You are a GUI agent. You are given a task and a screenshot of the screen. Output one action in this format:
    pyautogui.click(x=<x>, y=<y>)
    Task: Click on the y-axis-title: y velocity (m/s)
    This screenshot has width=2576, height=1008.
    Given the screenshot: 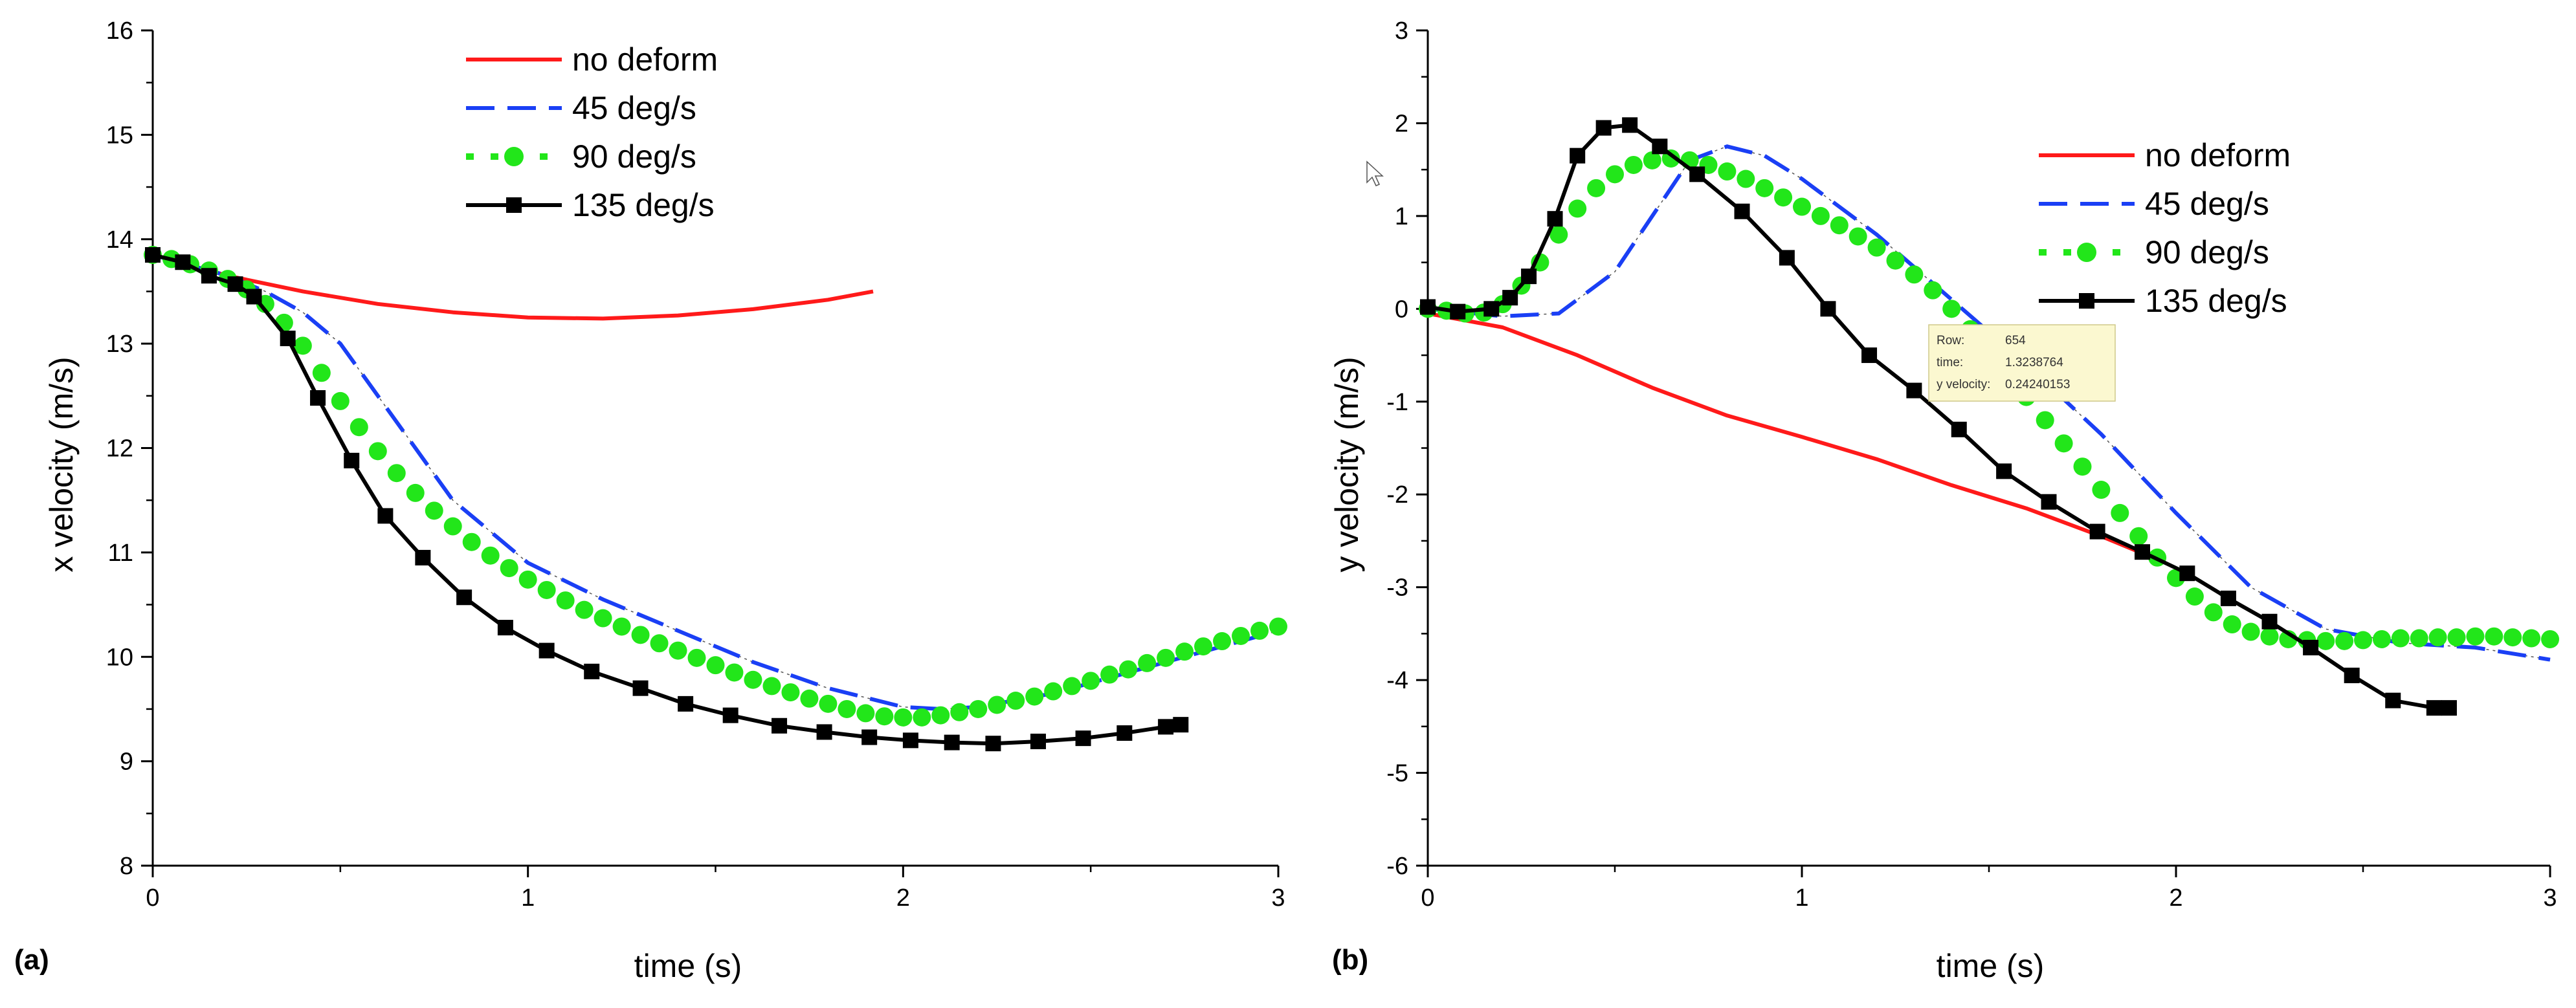 What is the action you would take?
    pyautogui.click(x=1347, y=464)
    